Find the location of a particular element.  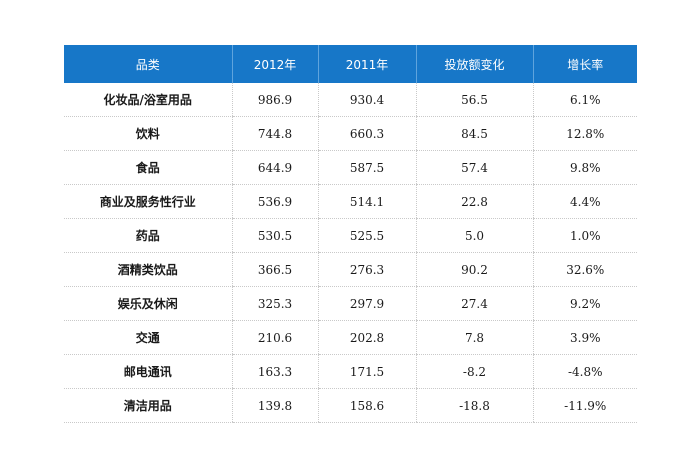

change-cell: 27.4 is located at coordinates (474, 303).